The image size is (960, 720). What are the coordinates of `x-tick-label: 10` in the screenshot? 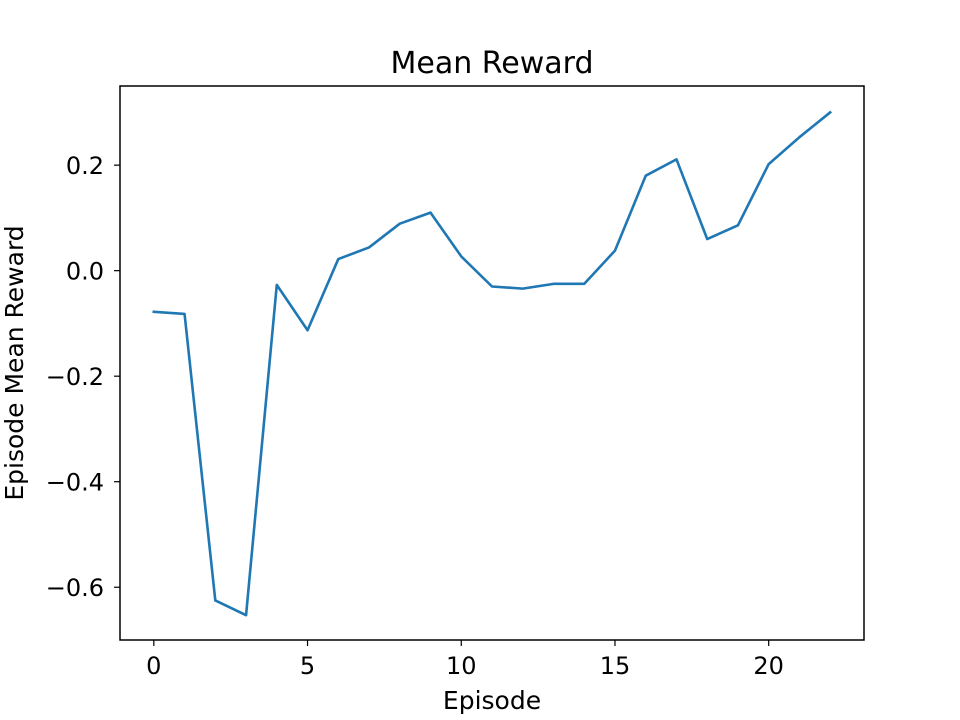 It's located at (461, 666).